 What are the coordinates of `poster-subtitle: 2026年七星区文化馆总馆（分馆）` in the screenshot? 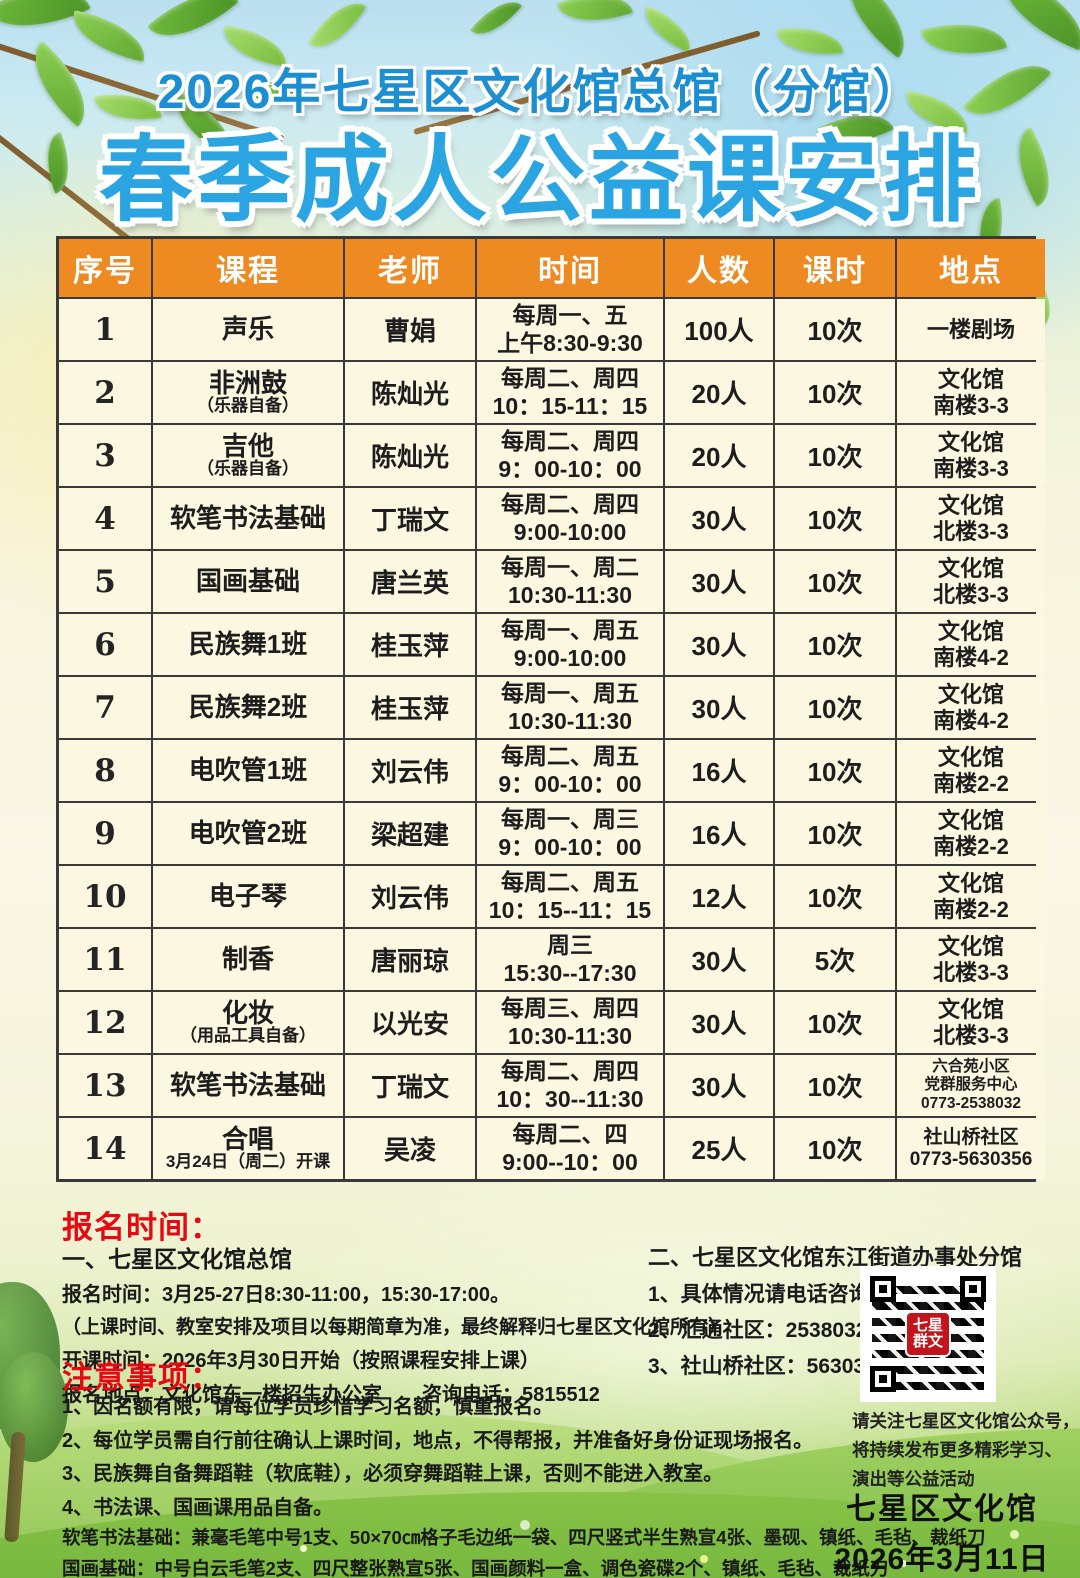 It's located at (540, 92).